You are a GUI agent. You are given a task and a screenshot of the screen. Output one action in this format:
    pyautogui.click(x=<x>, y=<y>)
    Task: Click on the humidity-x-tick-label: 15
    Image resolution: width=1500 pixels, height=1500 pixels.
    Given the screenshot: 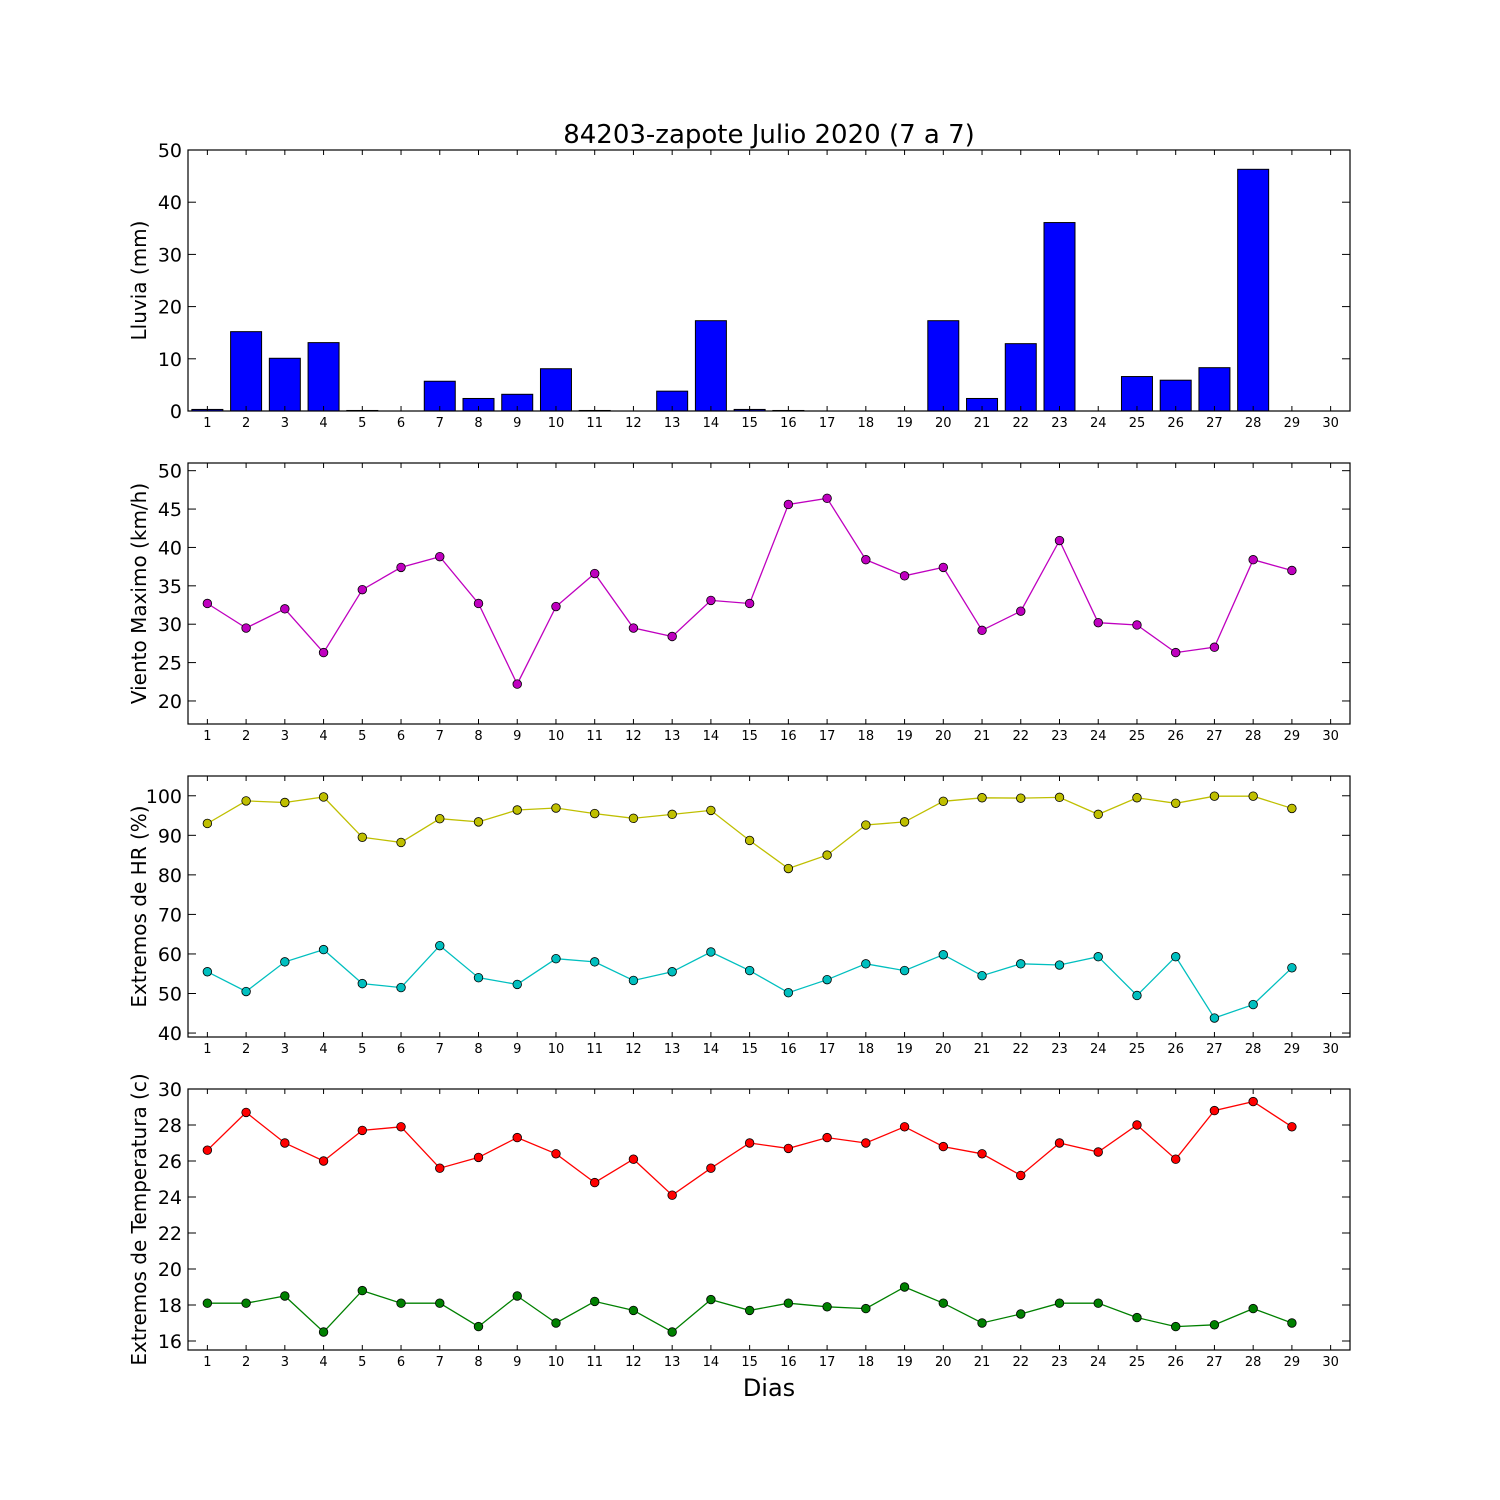 What is the action you would take?
    pyautogui.click(x=749, y=1049)
    